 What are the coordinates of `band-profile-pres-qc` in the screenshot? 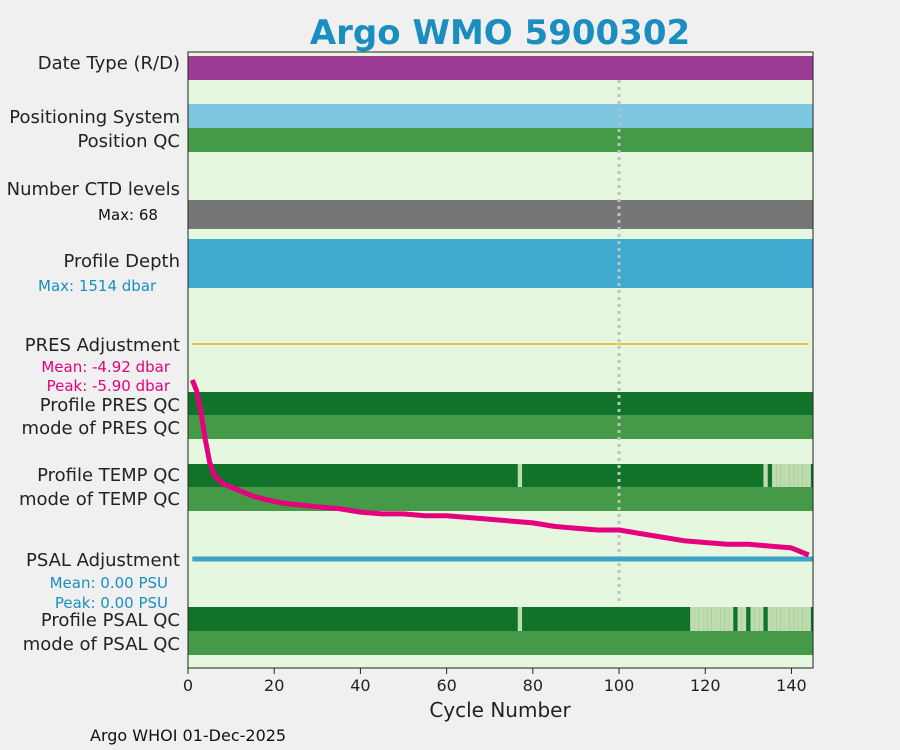 It's located at (500, 403).